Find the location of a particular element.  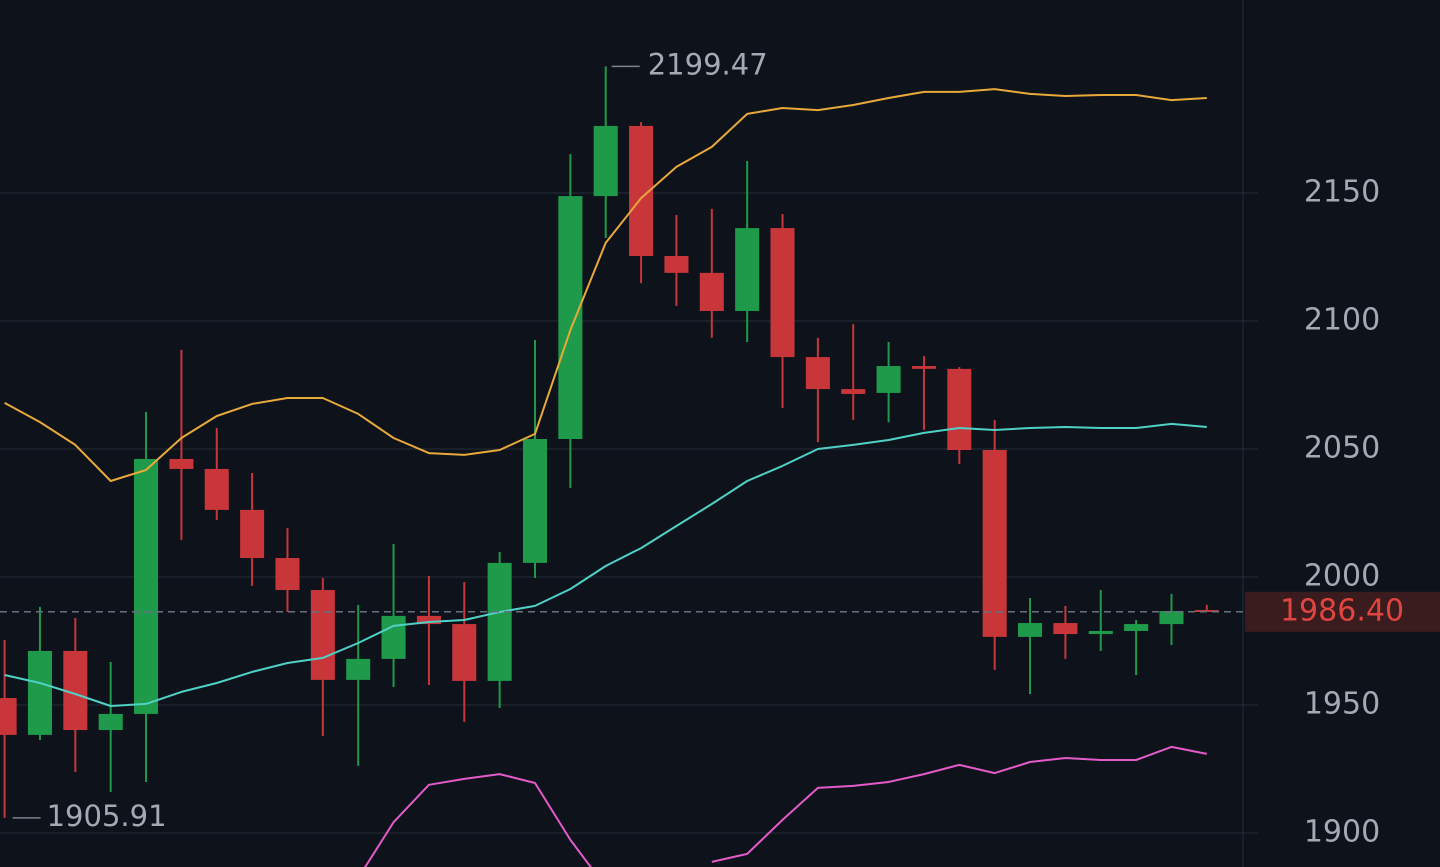

y-tick-label: 2050 is located at coordinates (1342, 447).